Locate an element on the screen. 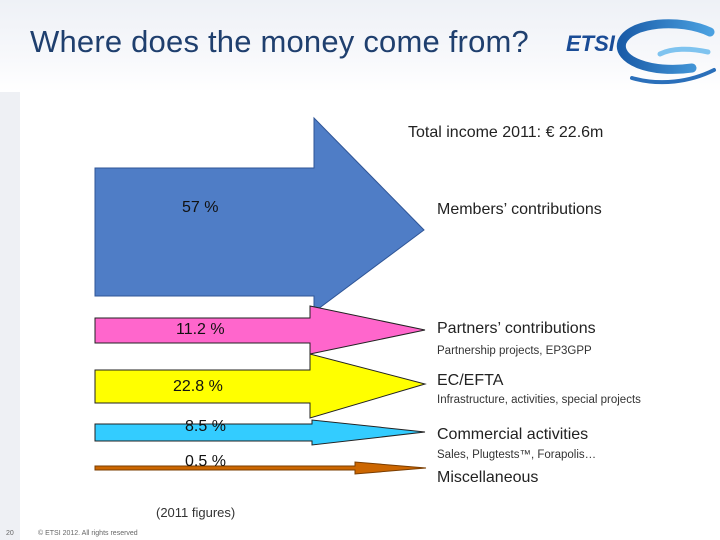 The height and width of the screenshot is (540, 720). arrow-ec-efta is located at coordinates (260, 386).